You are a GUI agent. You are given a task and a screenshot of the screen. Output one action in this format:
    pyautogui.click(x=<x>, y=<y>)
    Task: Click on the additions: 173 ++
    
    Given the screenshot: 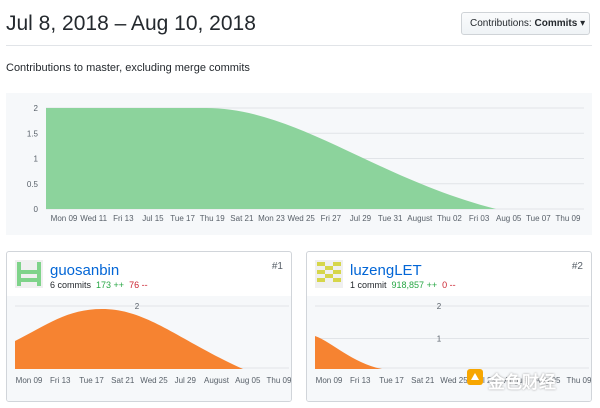 What is the action you would take?
    pyautogui.click(x=110, y=285)
    